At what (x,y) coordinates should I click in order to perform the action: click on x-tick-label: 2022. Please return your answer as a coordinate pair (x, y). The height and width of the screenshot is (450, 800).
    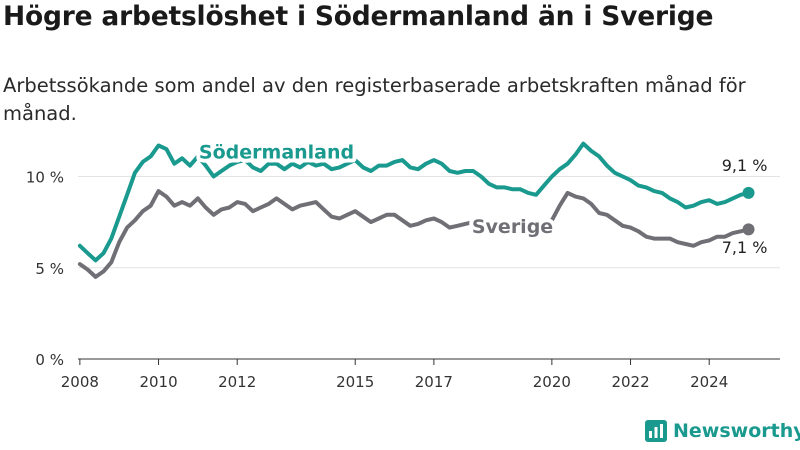
    Looking at the image, I should click on (630, 382).